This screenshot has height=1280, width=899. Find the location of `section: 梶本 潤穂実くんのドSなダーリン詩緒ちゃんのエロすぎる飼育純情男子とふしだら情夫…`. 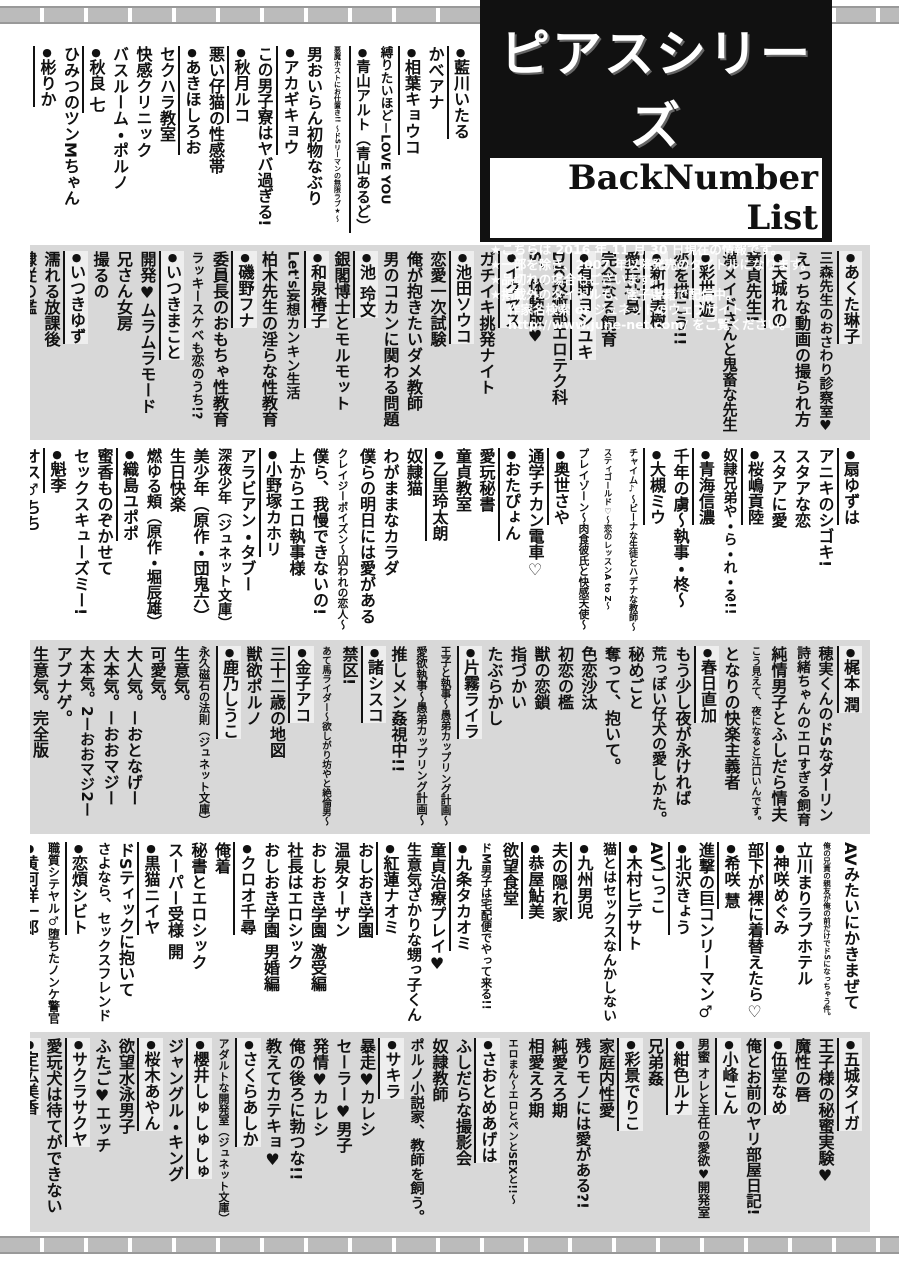

section: 梶本 潤穂実くんのドSなダーリン詩緒ちゃんのエロすぎる飼育純情男子とふしだら情夫… is located at coordinates (450, 737).